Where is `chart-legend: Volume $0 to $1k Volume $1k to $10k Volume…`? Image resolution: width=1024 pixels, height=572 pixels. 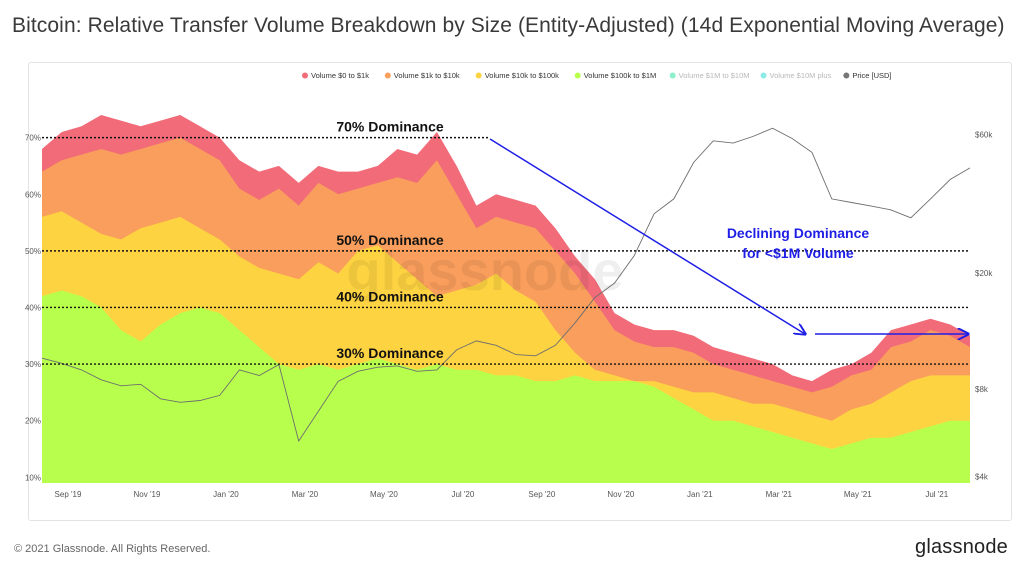
chart-legend: Volume $0 to $1k Volume $1k to $10k Volume… is located at coordinates (597, 75).